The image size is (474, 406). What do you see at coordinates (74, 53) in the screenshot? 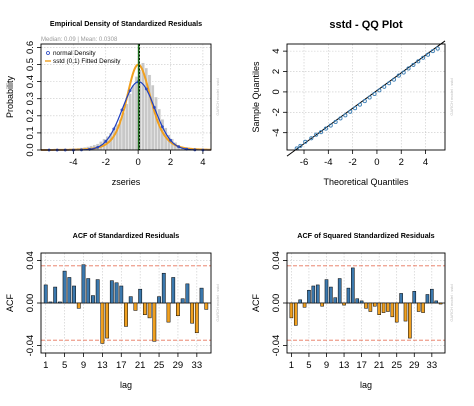
I see `legend-label-normal: normal Density` at bounding box center [74, 53].